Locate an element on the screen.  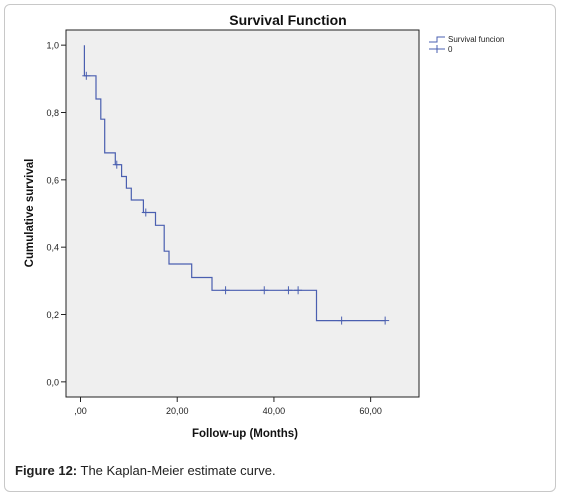
y-tick-label-3: 0,6 is located at coordinates (52, 180).